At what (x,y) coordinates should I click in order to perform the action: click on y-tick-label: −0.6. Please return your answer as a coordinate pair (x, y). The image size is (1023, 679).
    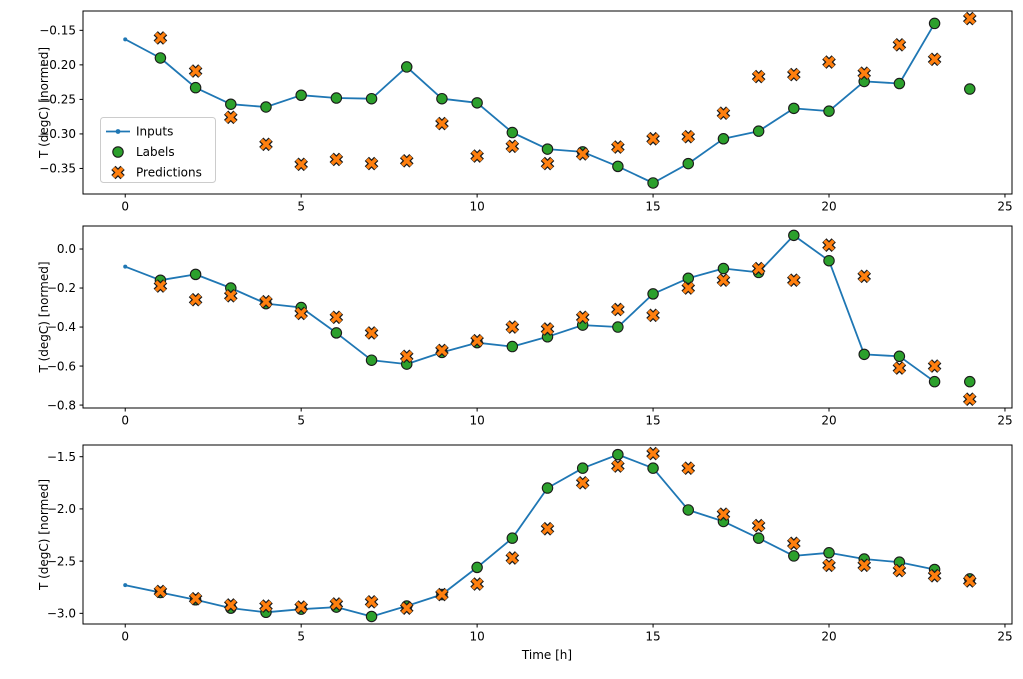
    Looking at the image, I should click on (61, 366).